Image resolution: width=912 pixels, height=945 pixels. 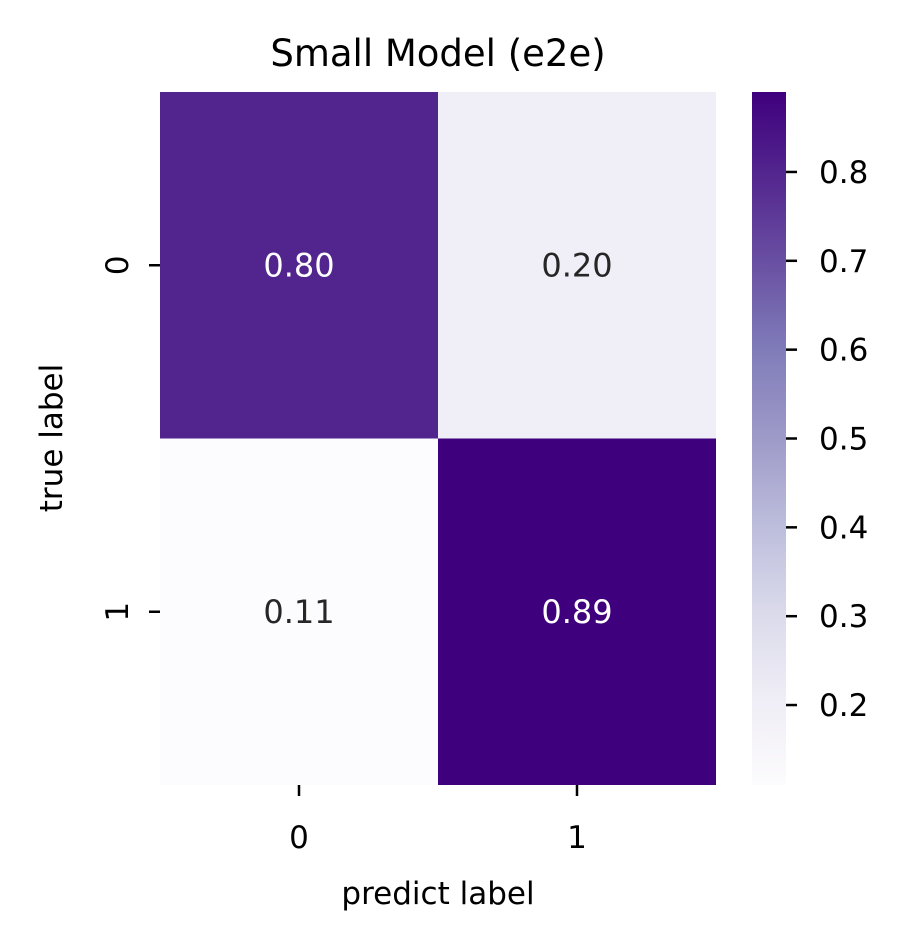 What do you see at coordinates (843, 262) in the screenshot?
I see `colorbar-tick-label-5: 0.7` at bounding box center [843, 262].